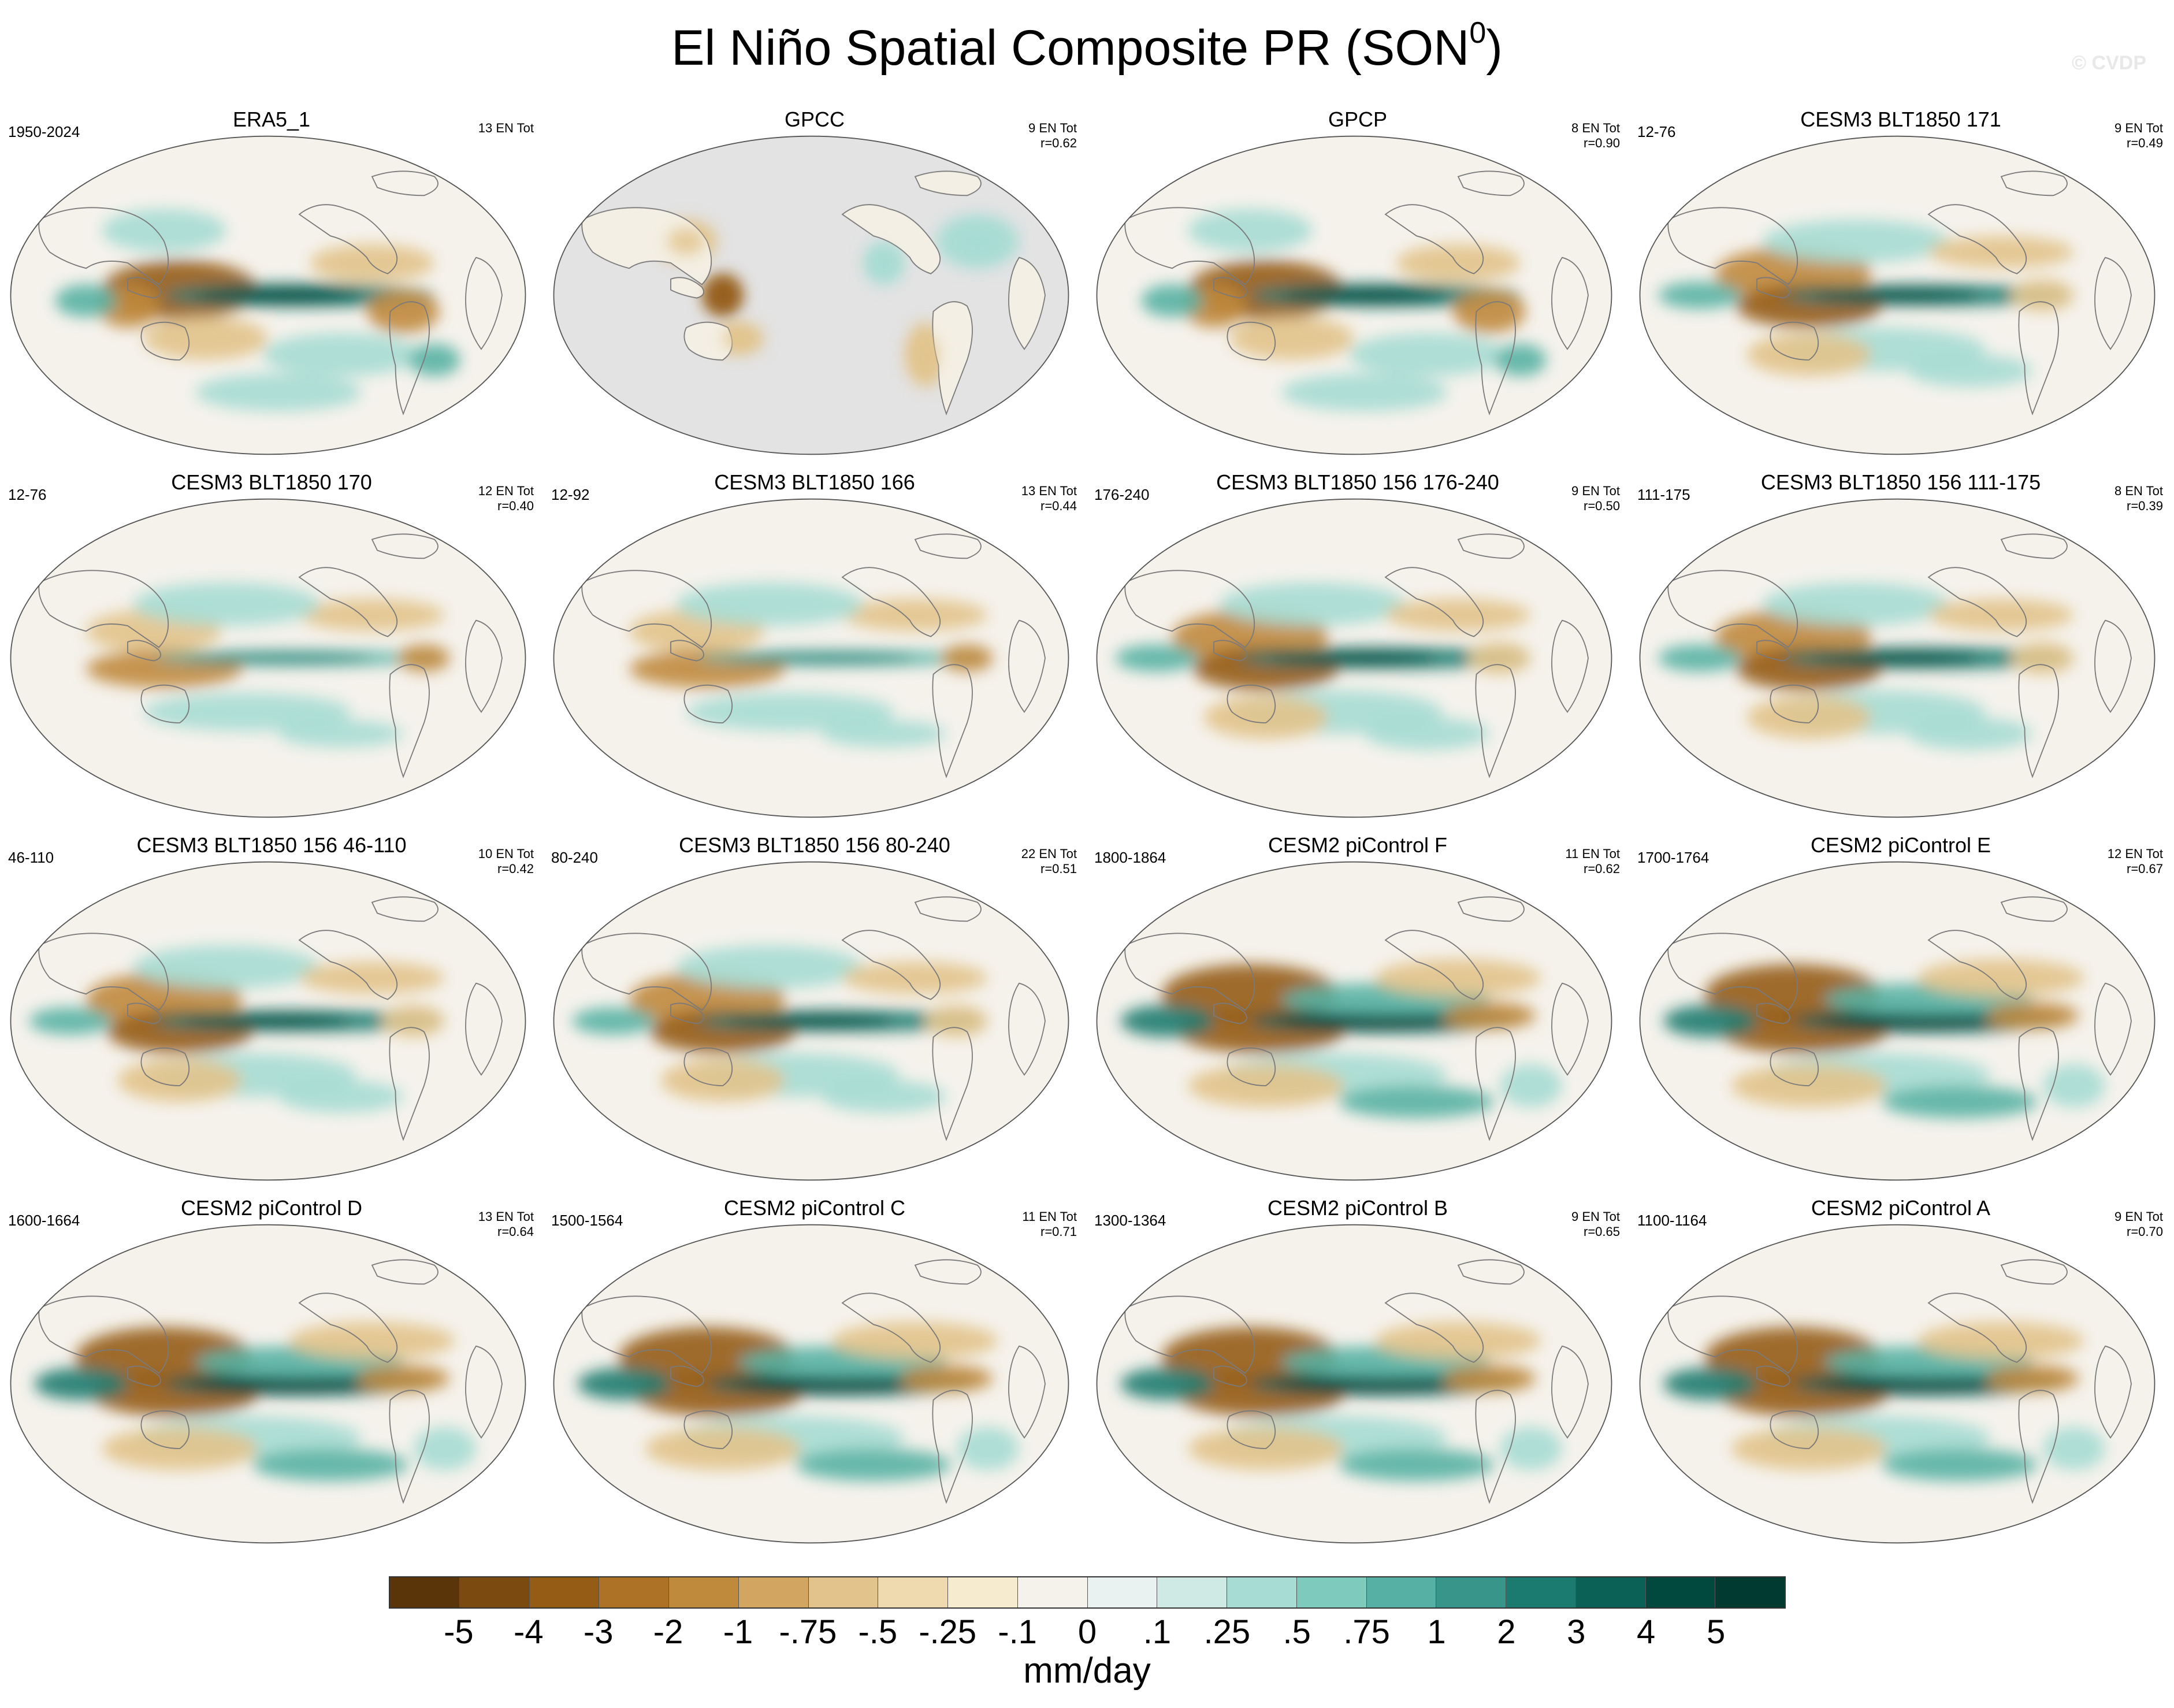 The width and height of the screenshot is (2174, 1708). What do you see at coordinates (485, 1224) in the screenshot?
I see `panel-stats: 13 EN Tot r=0.64` at bounding box center [485, 1224].